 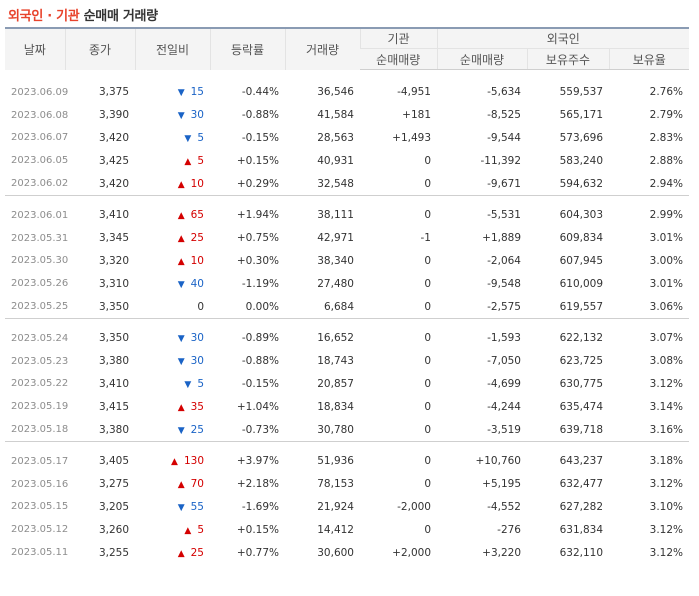 I want to click on change-cell: ▼ 55, so click(x=172, y=507).